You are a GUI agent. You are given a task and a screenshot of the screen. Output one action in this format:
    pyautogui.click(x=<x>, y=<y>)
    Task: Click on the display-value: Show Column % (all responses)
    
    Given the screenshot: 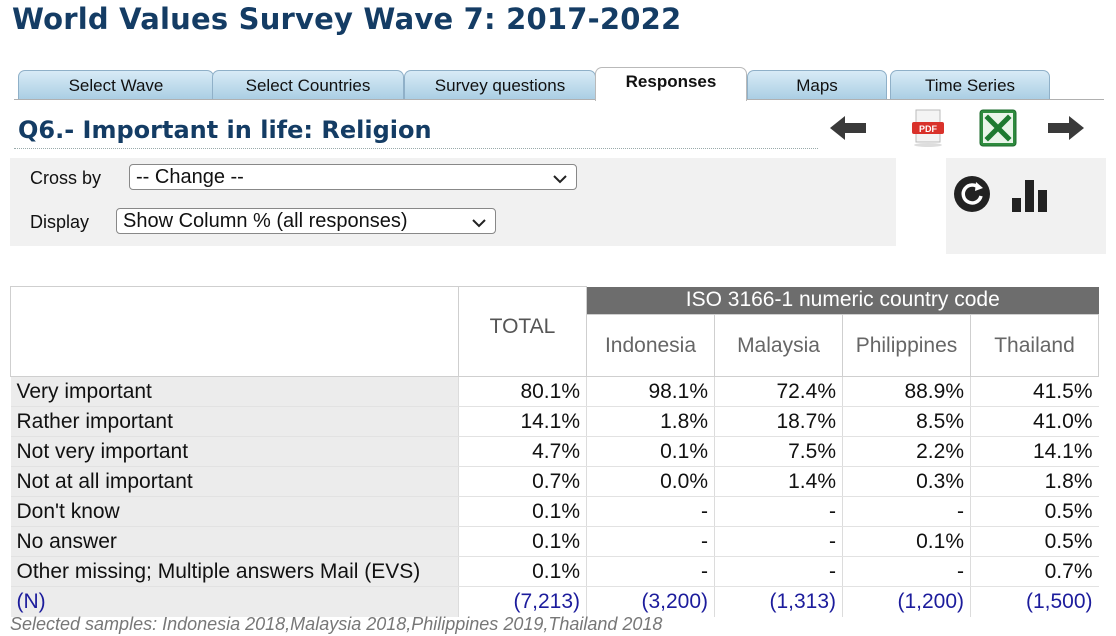 What is the action you would take?
    pyautogui.click(x=265, y=221)
    